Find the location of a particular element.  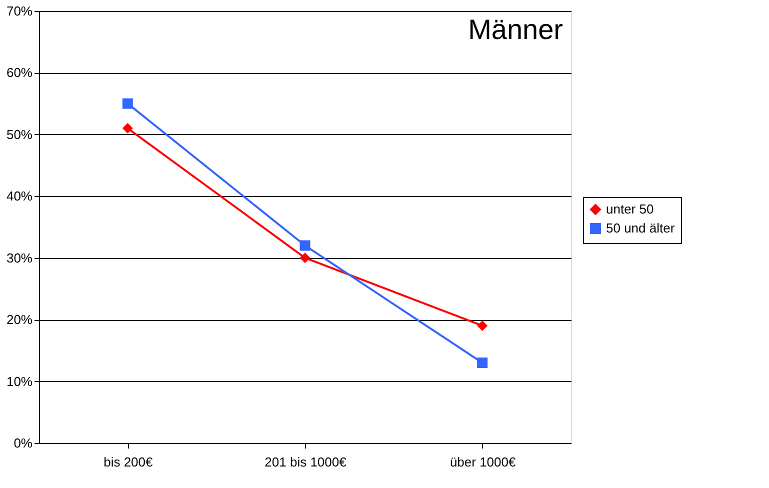

x-tick-label: über 1000€ is located at coordinates (483, 462).